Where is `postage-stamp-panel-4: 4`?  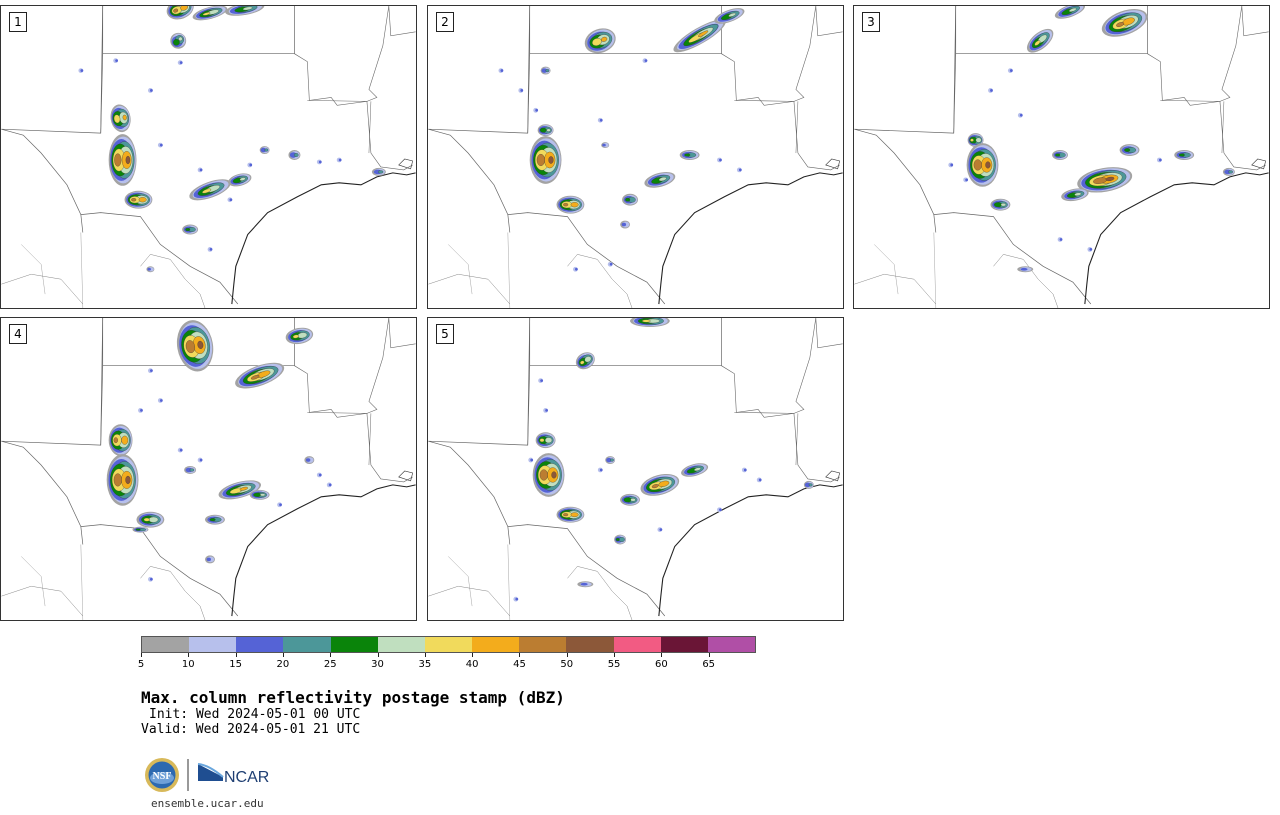
postage-stamp-panel-4: 4 is located at coordinates (208, 469).